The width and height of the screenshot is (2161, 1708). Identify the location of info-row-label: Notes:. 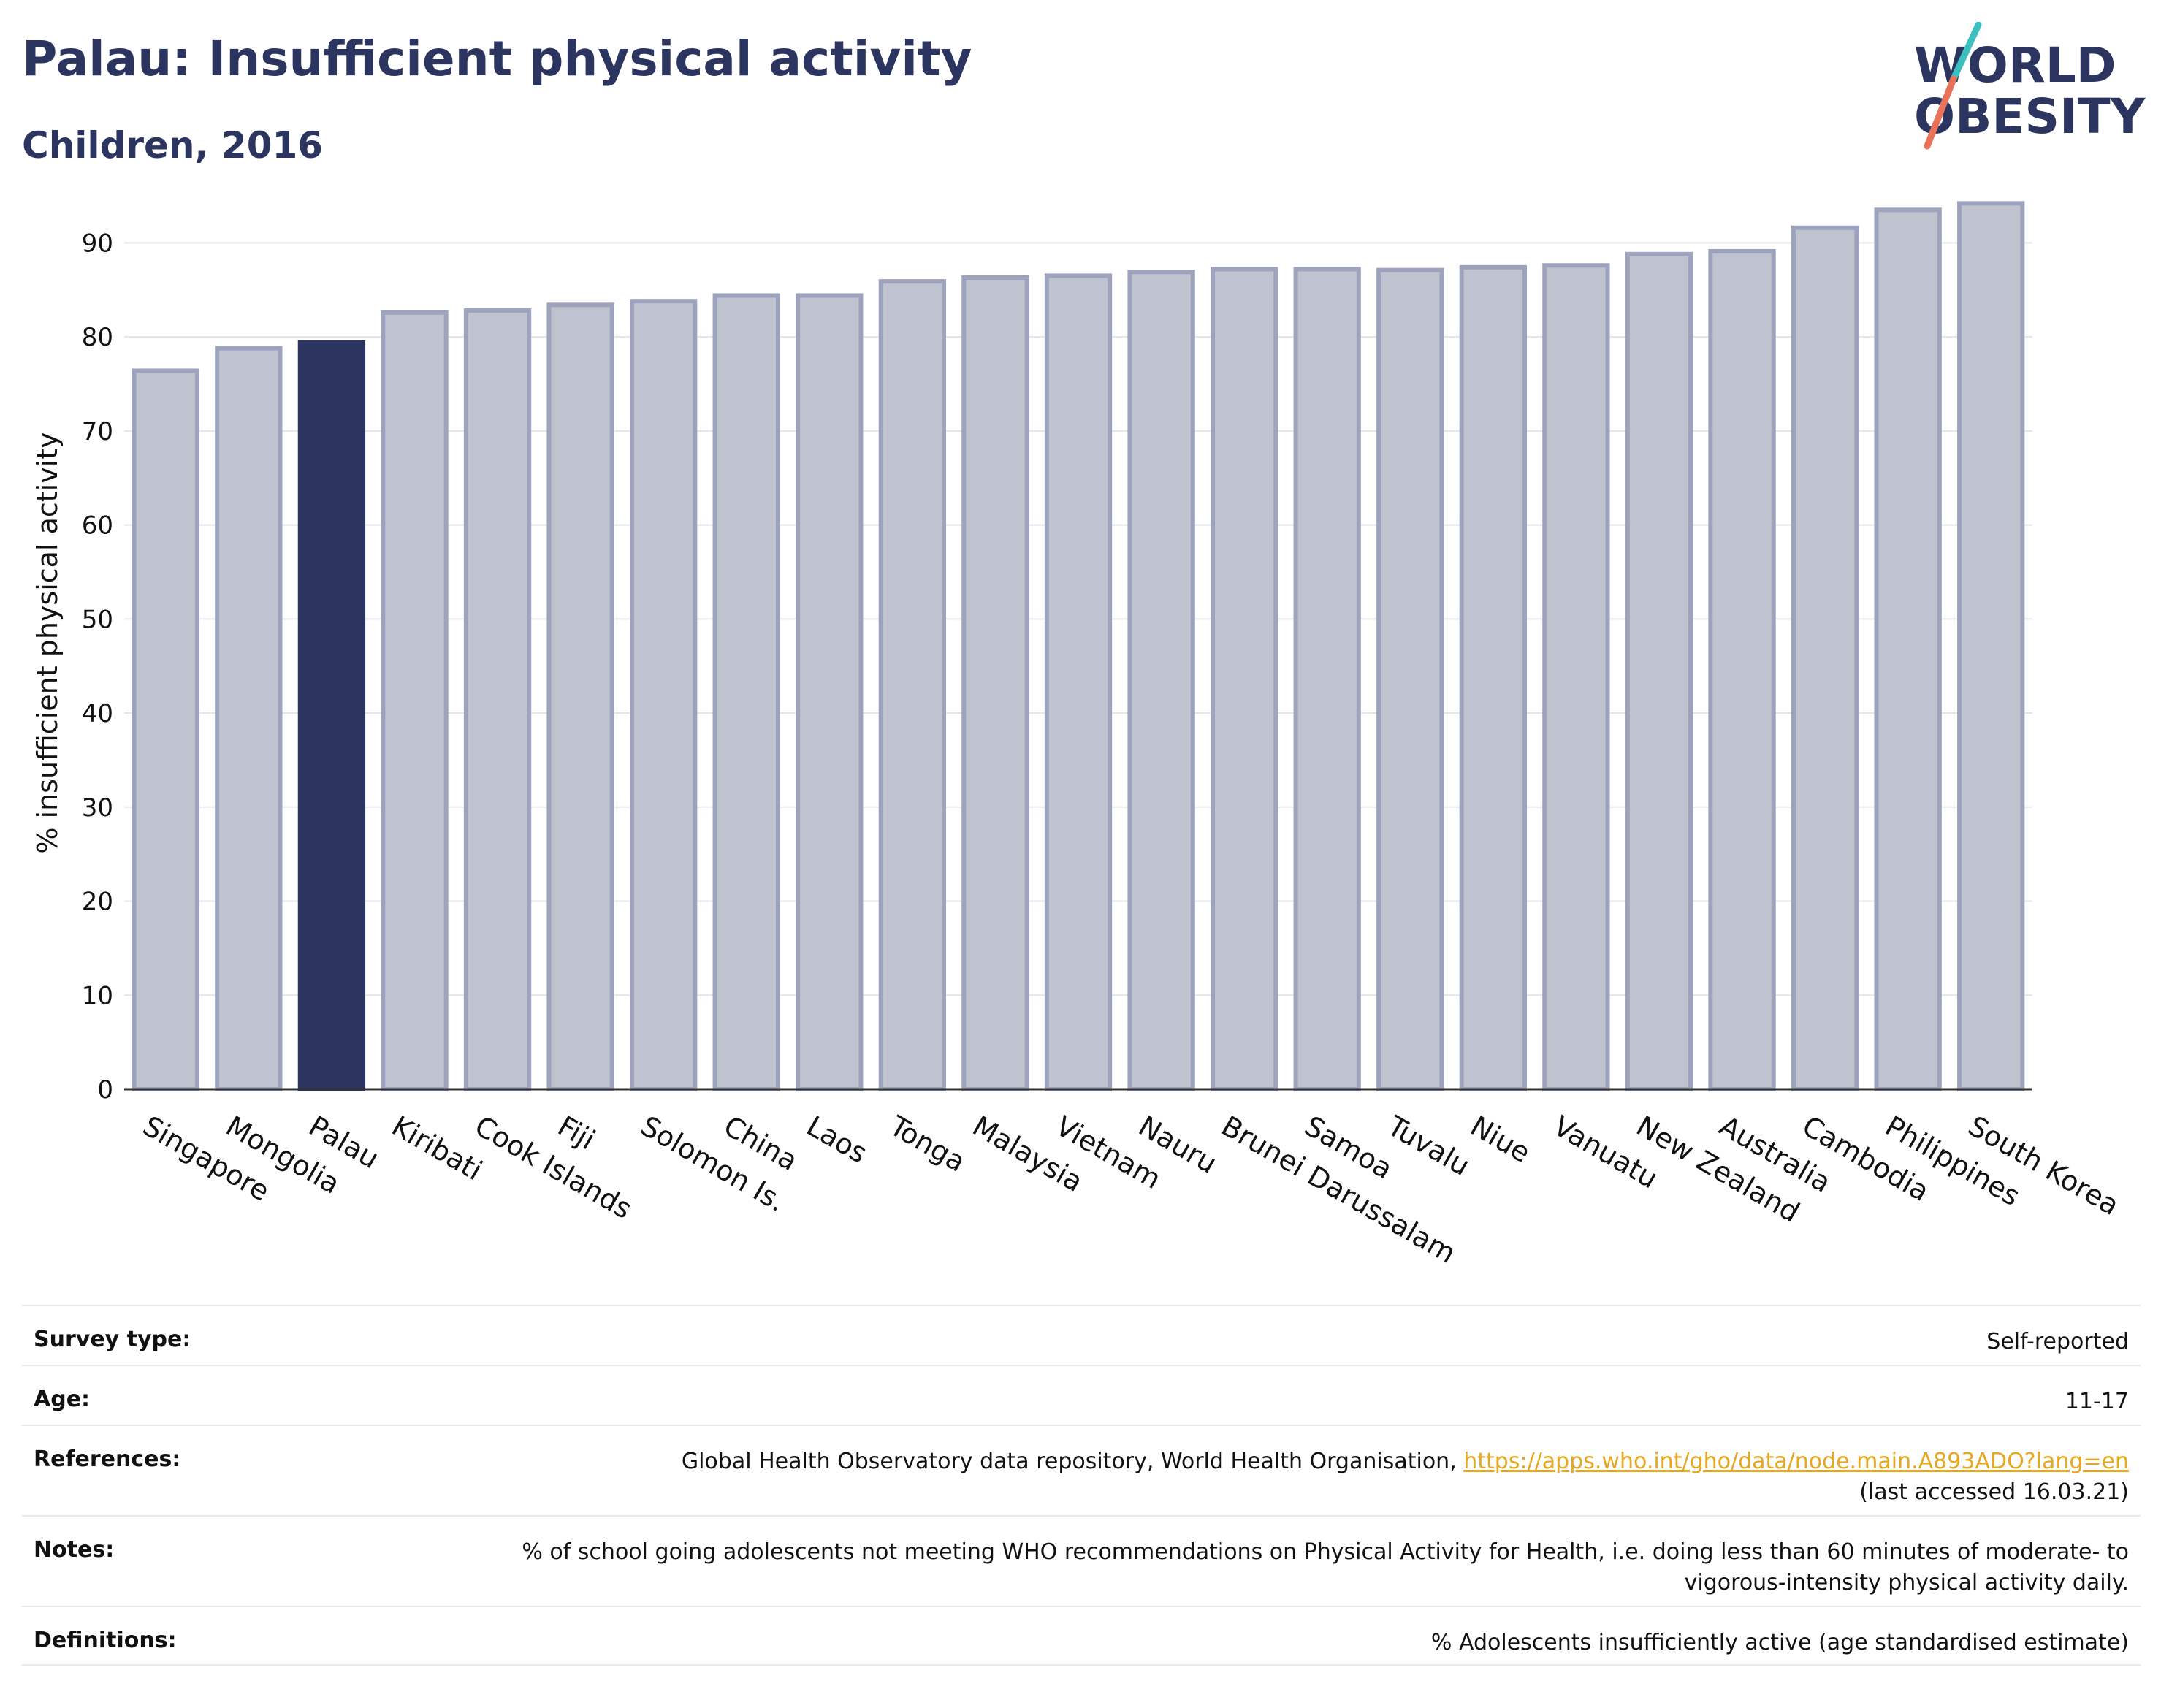
(74, 1550).